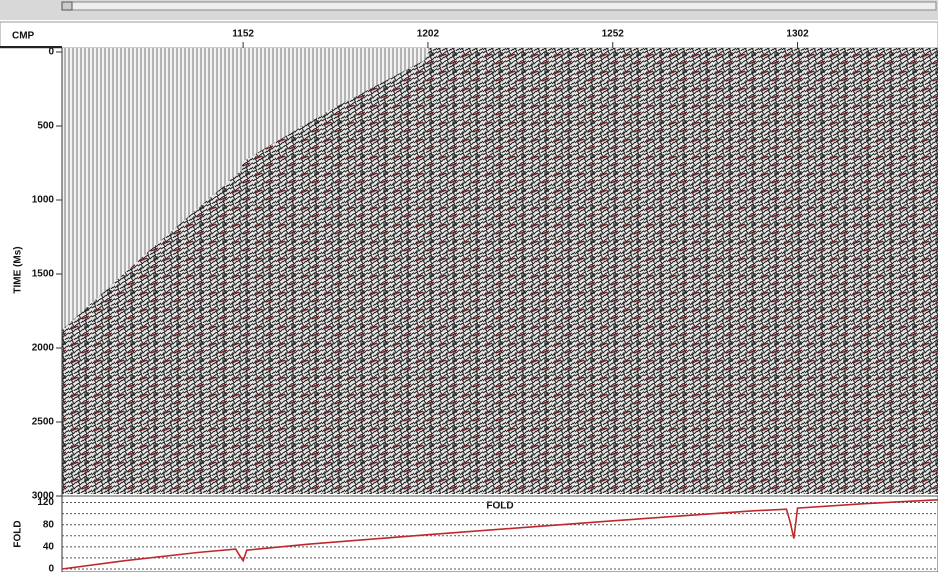 This screenshot has width=938, height=577. Describe the element at coordinates (49, 546) in the screenshot. I see `fold-tick-label: 40` at that location.